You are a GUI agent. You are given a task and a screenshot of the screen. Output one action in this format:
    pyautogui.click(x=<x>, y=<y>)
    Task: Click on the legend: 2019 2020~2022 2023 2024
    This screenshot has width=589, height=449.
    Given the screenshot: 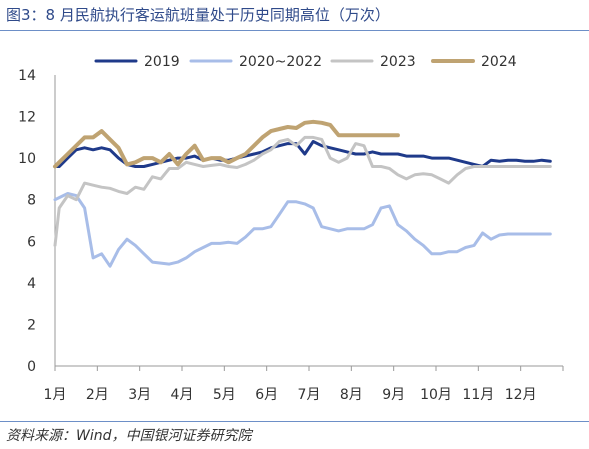 What is the action you would take?
    pyautogui.click(x=305, y=62)
    